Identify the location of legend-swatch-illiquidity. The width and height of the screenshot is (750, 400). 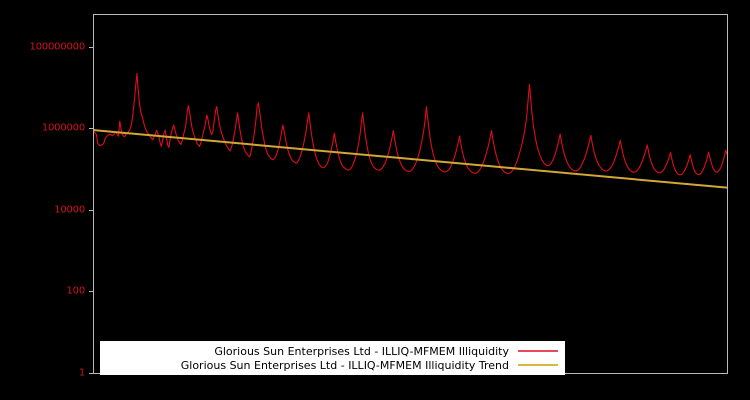
(538, 351).